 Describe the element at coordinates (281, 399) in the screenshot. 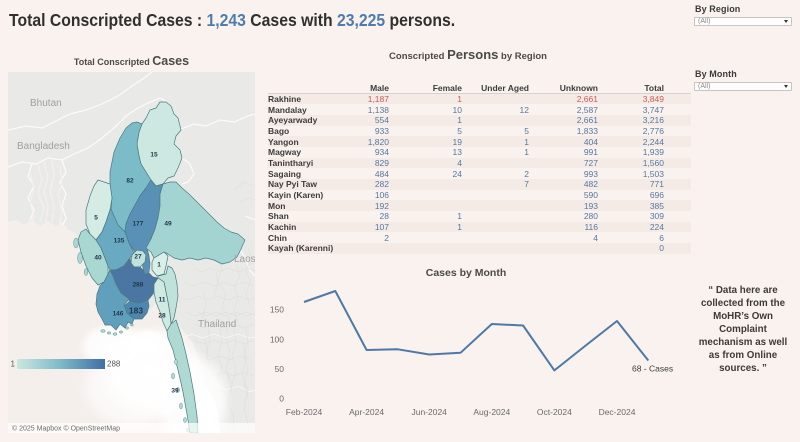

I see `svg-text: 0` at that location.